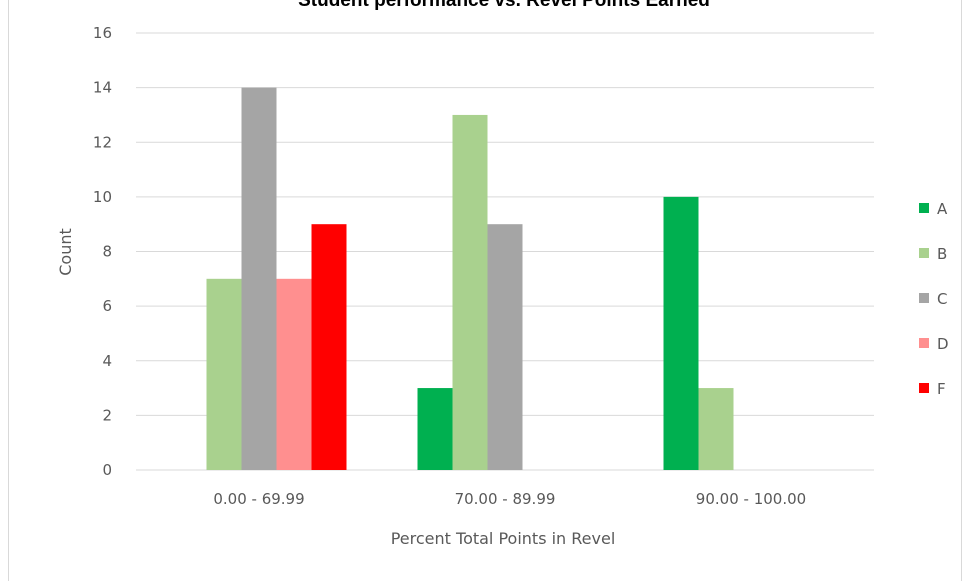 The height and width of the screenshot is (581, 970). Describe the element at coordinates (943, 344) in the screenshot. I see `legend-label-d: D` at that location.